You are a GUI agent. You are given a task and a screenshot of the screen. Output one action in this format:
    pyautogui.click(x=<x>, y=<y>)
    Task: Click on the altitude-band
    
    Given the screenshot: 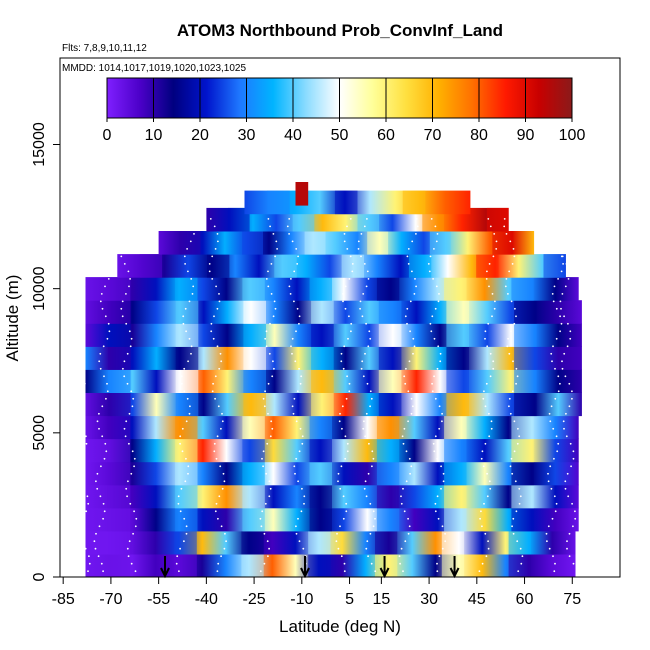 What is the action you would take?
    pyautogui.click(x=332, y=519)
    